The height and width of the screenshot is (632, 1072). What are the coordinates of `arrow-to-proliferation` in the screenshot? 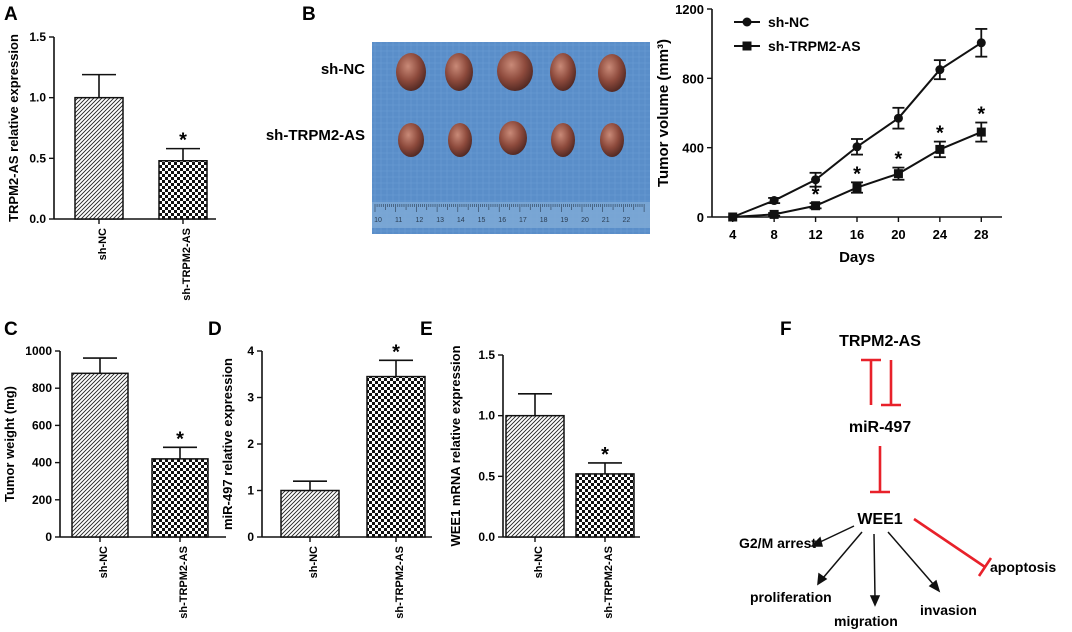 It's located at (842, 555).